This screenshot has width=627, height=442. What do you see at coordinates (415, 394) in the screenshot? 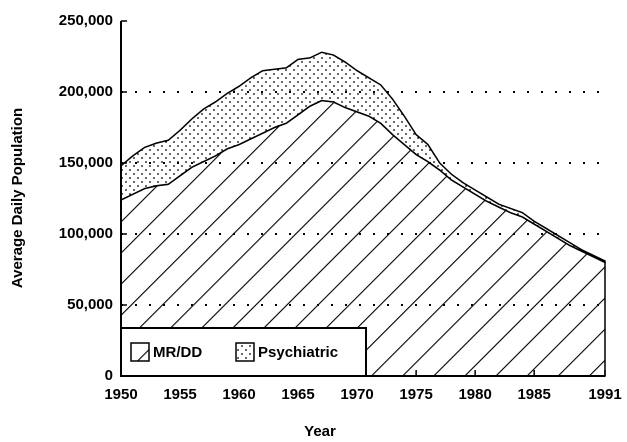
I see `x-tick-label: 1975` at bounding box center [415, 394].